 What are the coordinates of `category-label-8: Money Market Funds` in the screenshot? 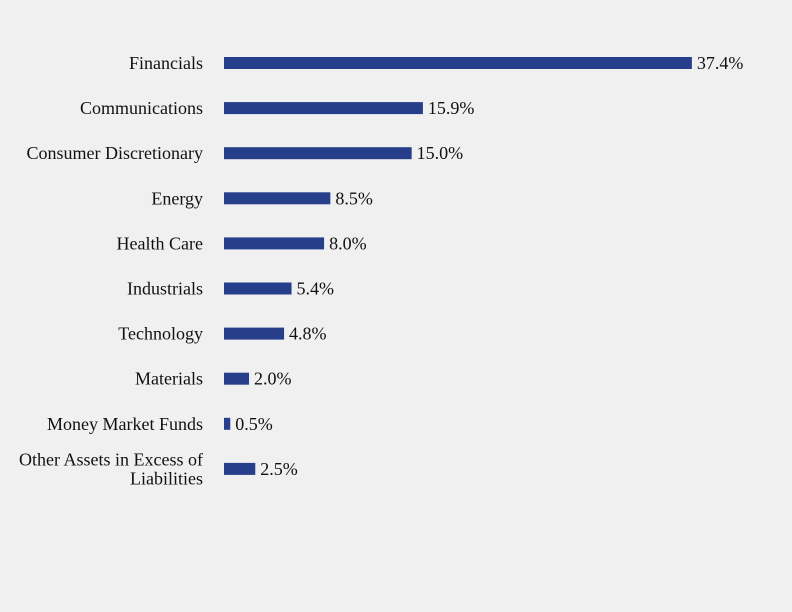 It's located at (125, 424).